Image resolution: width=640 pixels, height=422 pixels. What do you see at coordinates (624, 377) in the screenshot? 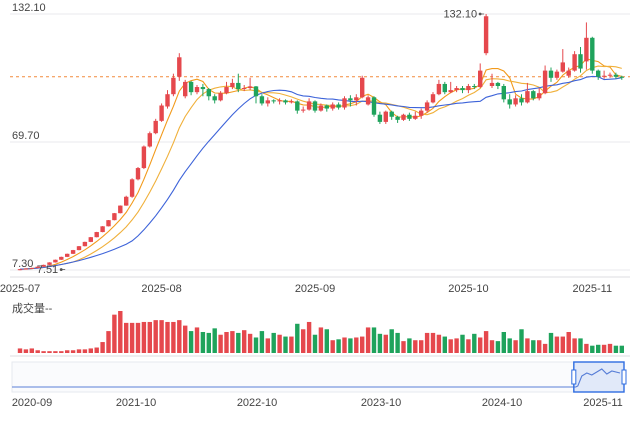
I see `navigator-right-handle` at bounding box center [624, 377].